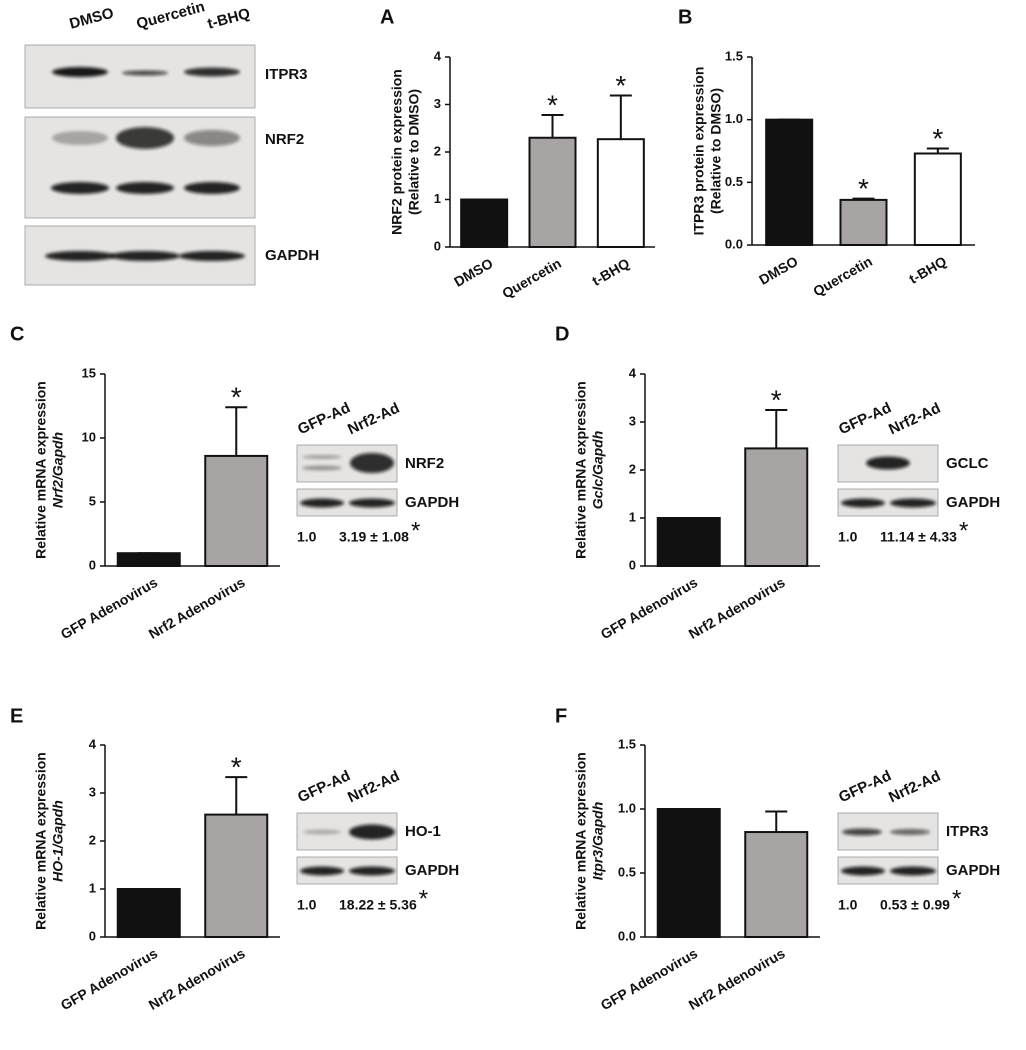 This screenshot has width=1026, height=1050. I want to click on y-tick-label: 1, so click(92, 887).